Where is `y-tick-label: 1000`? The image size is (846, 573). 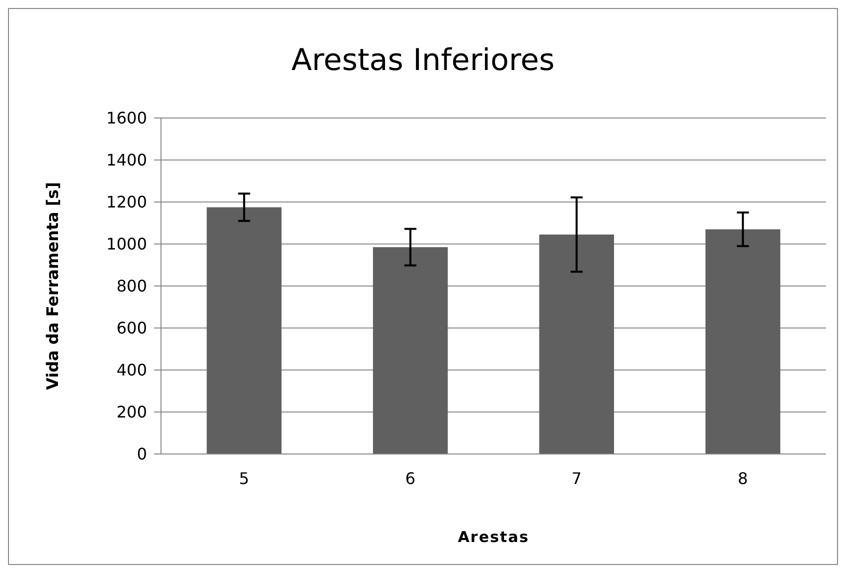
y-tick-label: 1000 is located at coordinates (126, 244).